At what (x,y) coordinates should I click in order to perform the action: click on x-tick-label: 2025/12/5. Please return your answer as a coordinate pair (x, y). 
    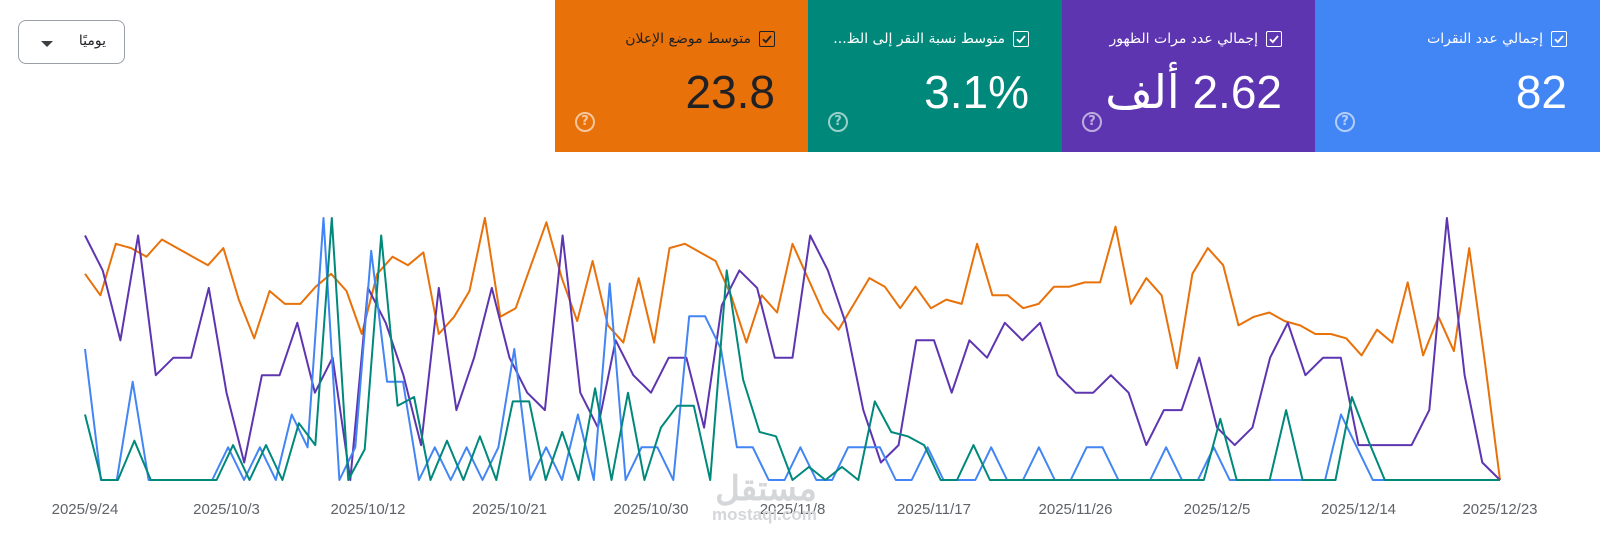
    Looking at the image, I should click on (1217, 509).